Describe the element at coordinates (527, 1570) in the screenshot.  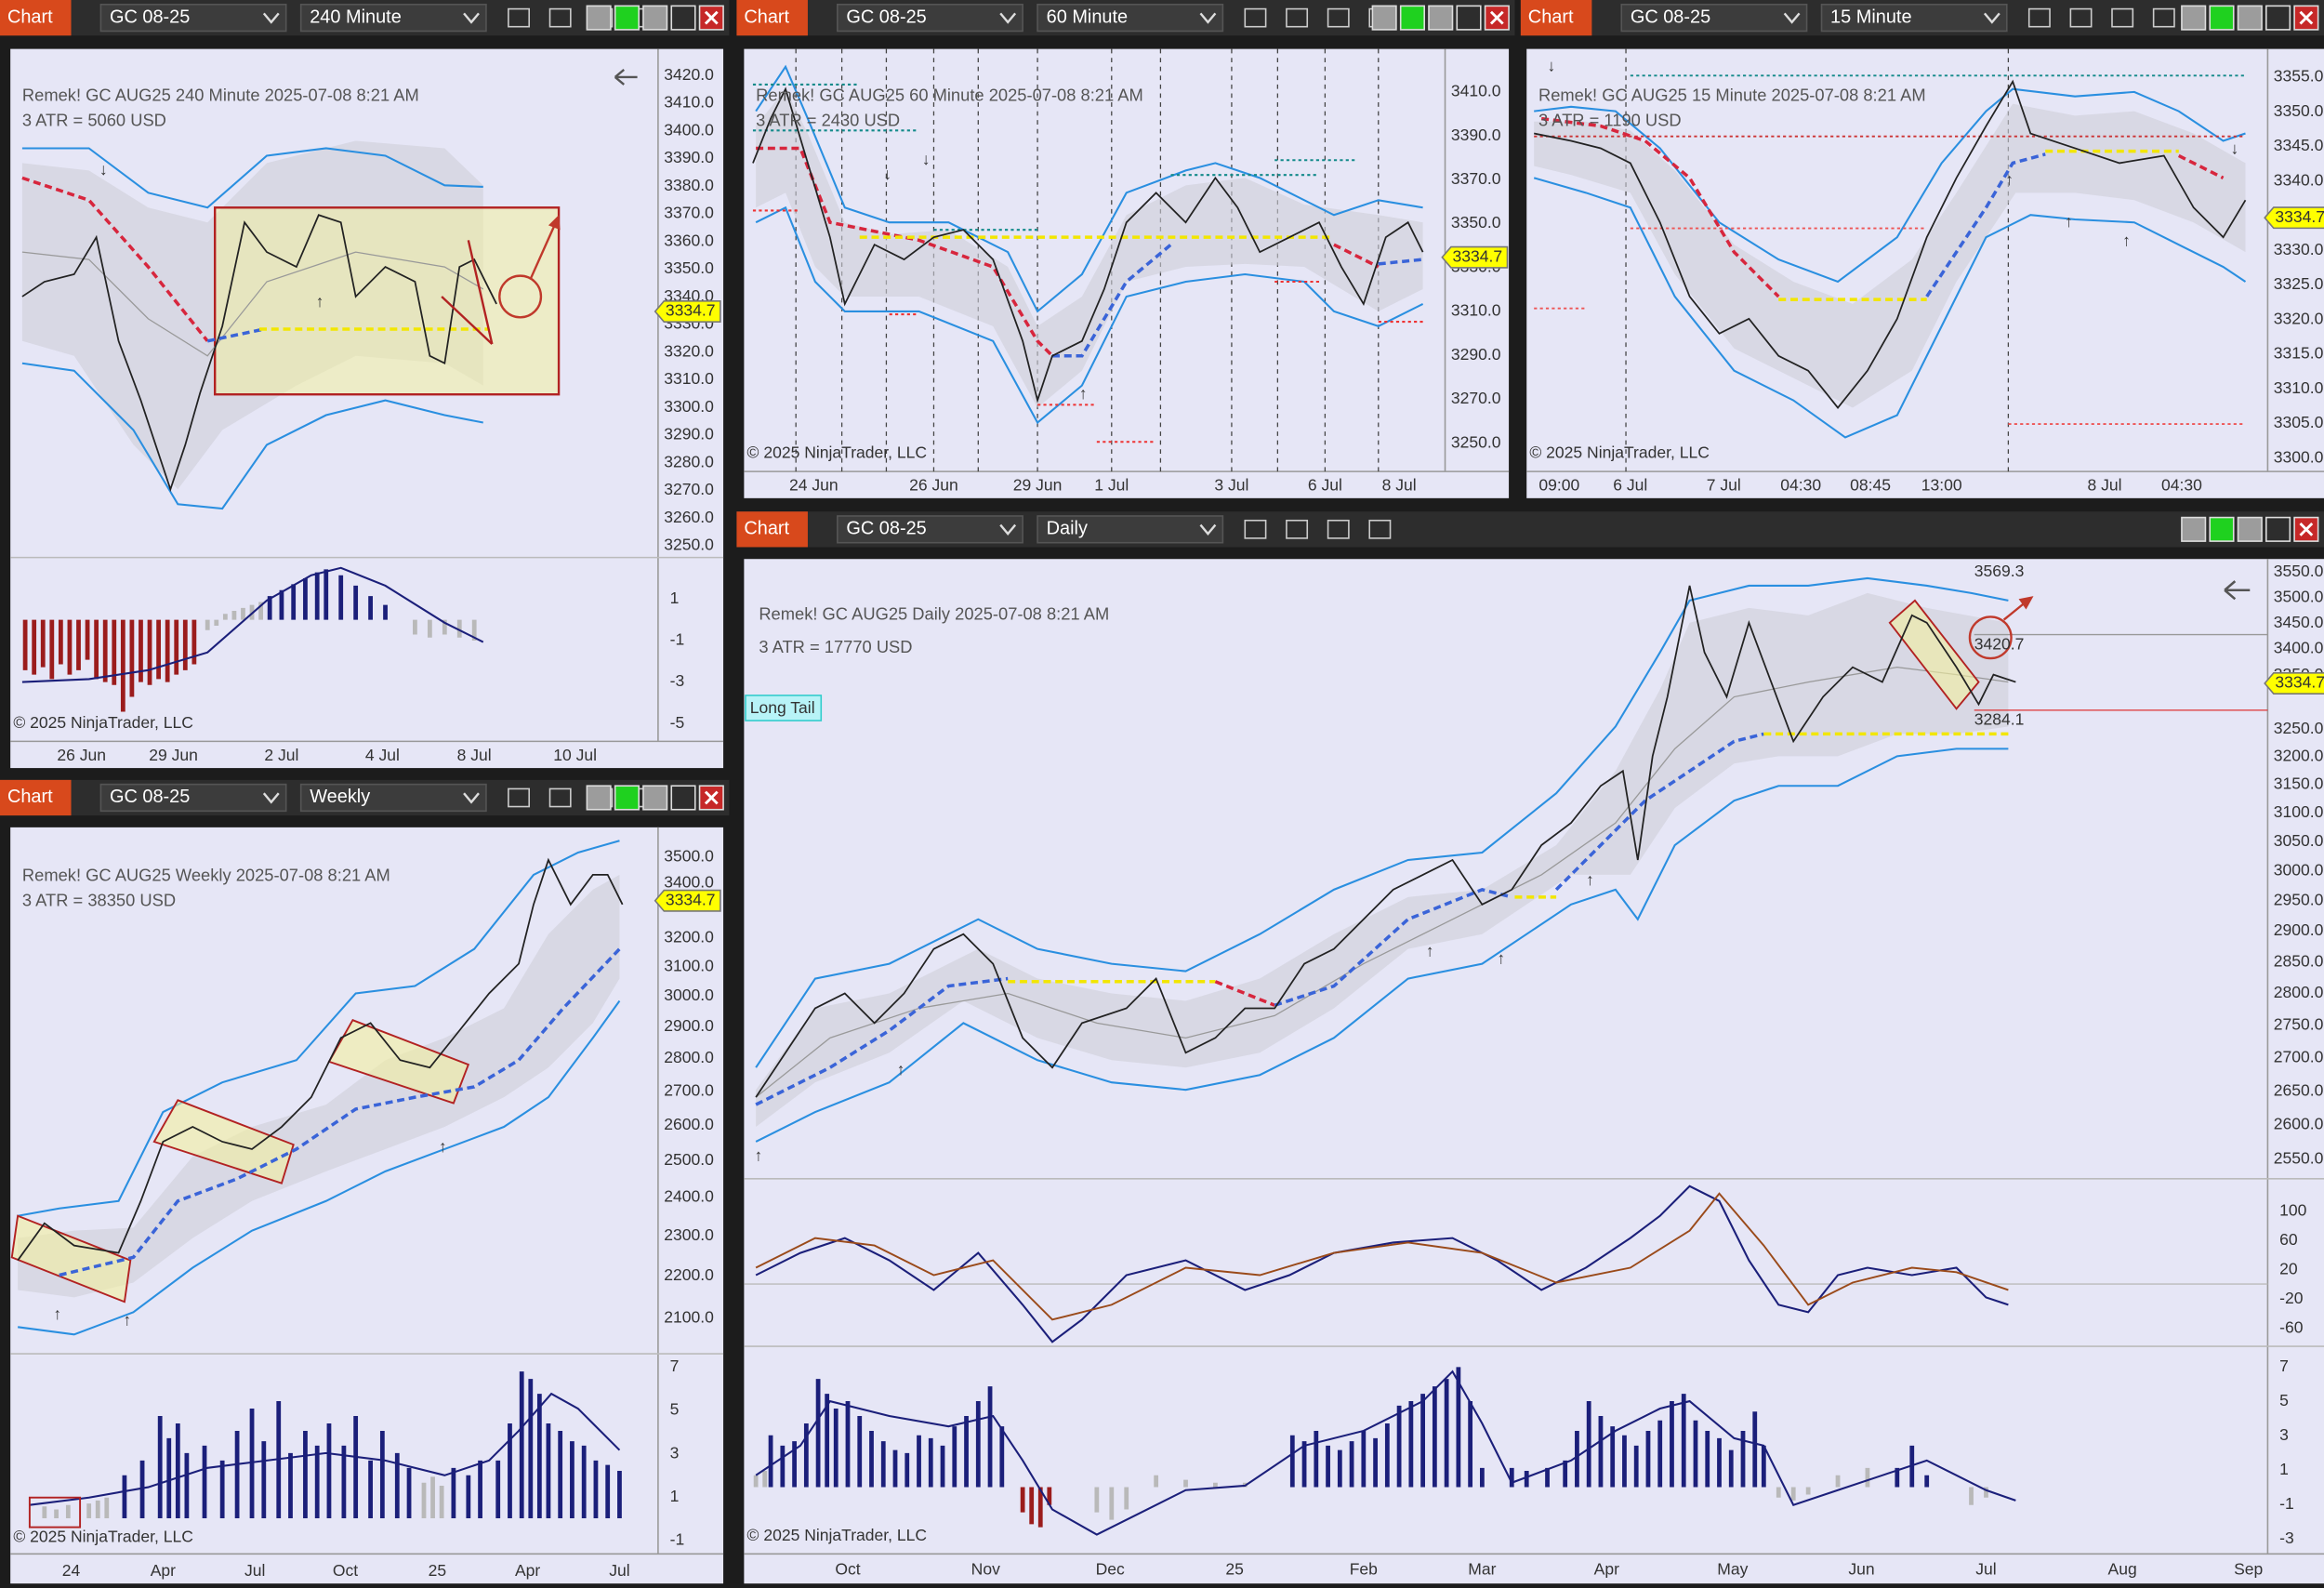
I see `time-label: Apr` at that location.